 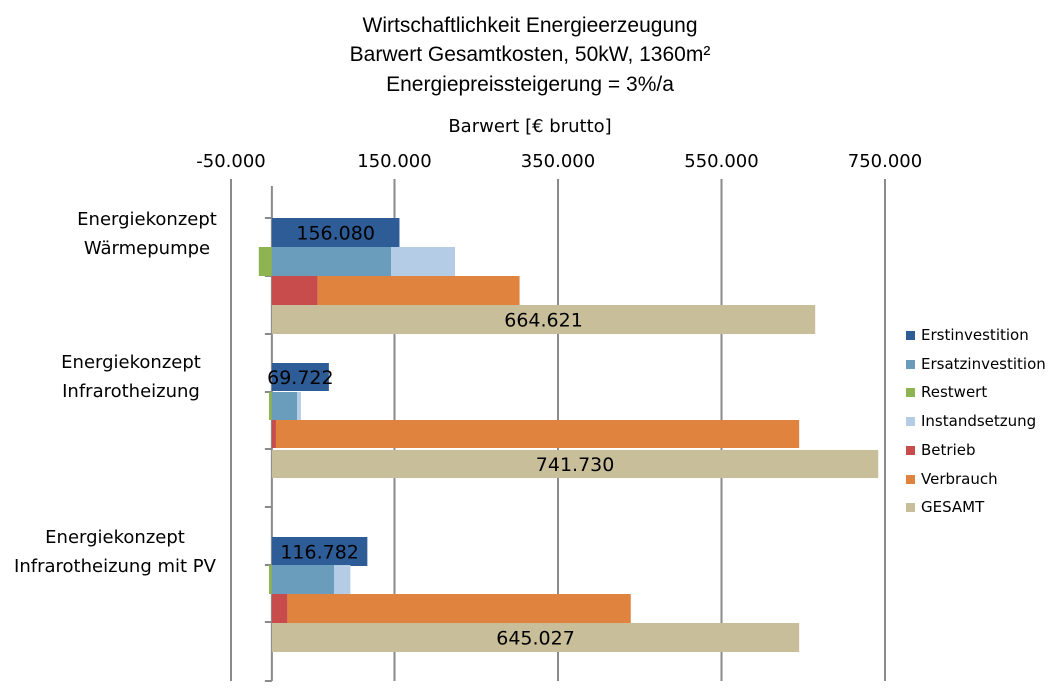 What do you see at coordinates (979, 421) in the screenshot?
I see `legend-label: Instandsetzung` at bounding box center [979, 421].